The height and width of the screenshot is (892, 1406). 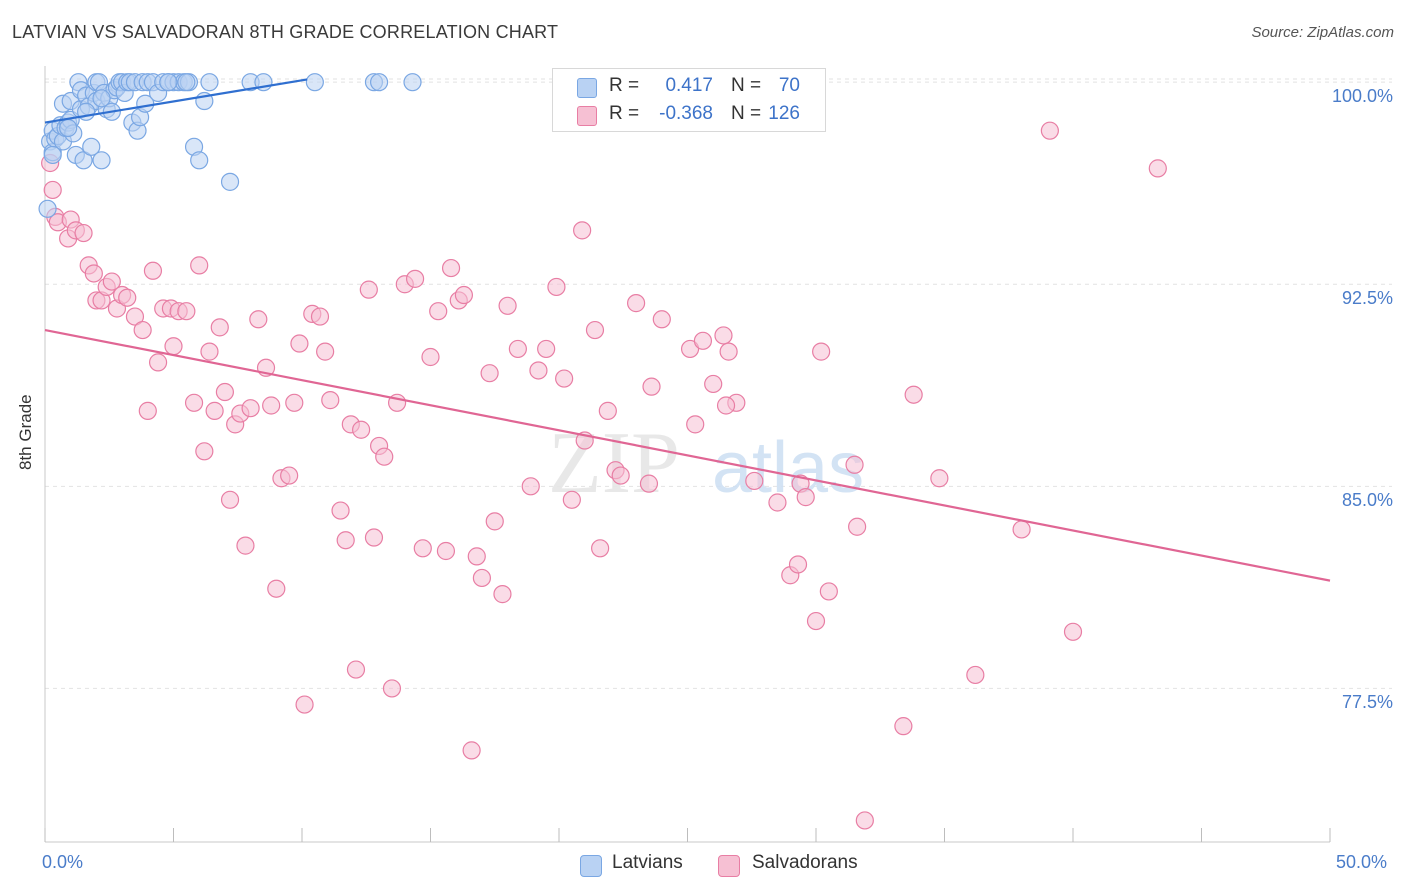 I want to click on y-tick-label: 100.0%, so click(x=1362, y=96).